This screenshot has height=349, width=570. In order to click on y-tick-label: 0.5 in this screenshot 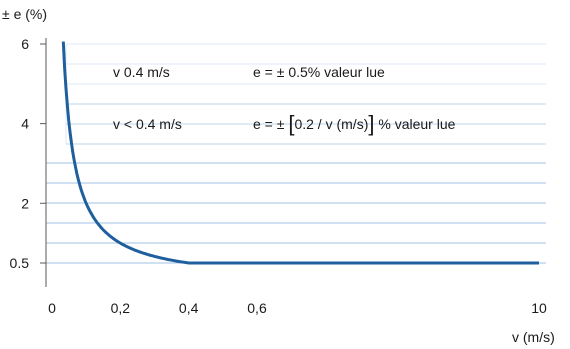, I will do `click(20, 263)`.